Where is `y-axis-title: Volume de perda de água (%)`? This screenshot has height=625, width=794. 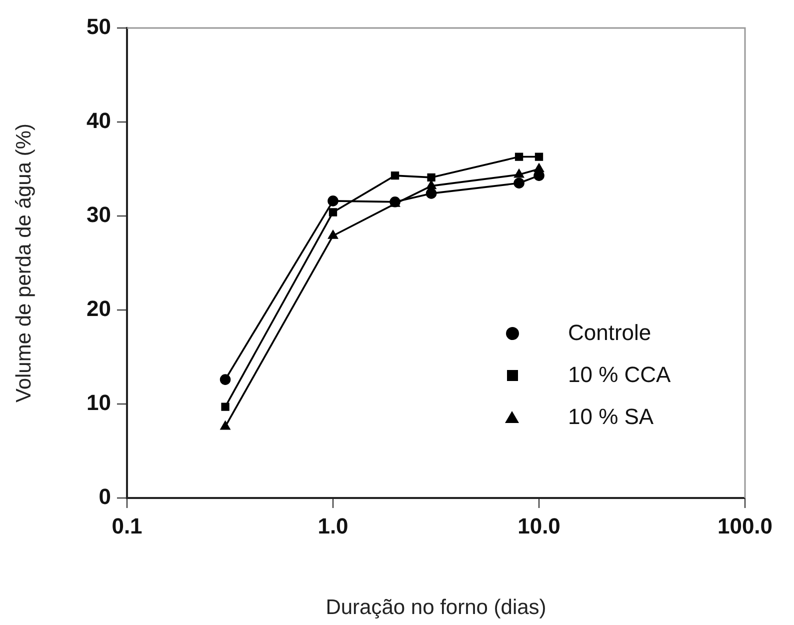
y-axis-title: Volume de perda de água (%) is located at coordinates (24, 263).